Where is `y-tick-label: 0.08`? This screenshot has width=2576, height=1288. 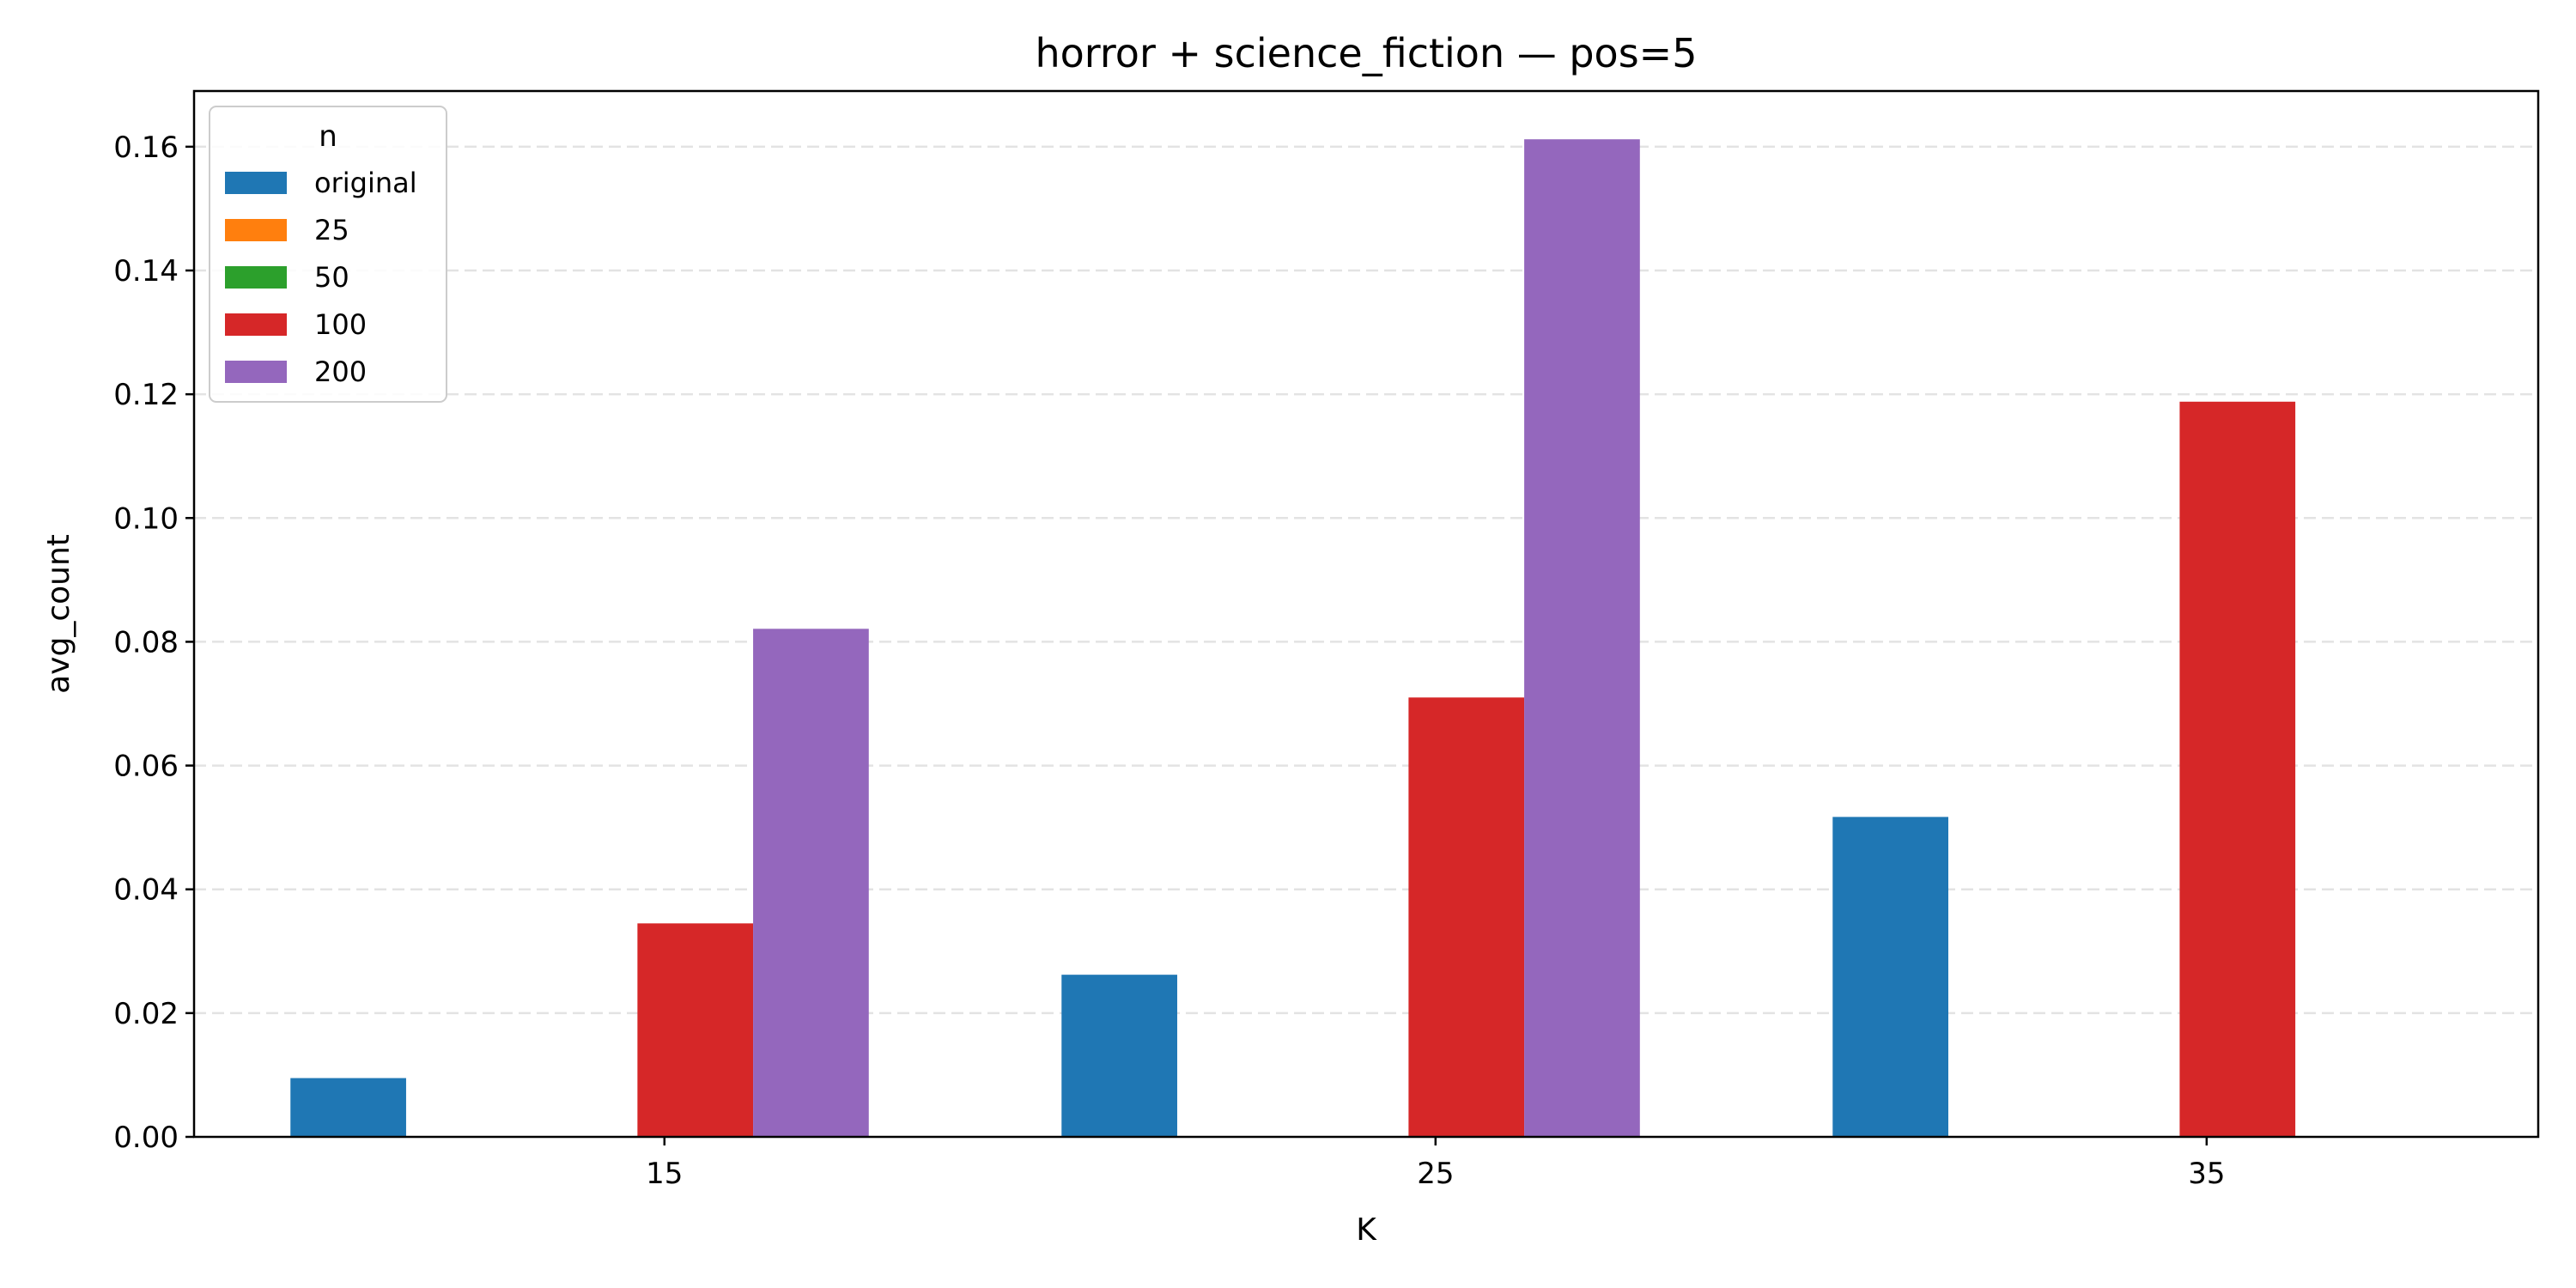 y-tick-label: 0.08 is located at coordinates (146, 642).